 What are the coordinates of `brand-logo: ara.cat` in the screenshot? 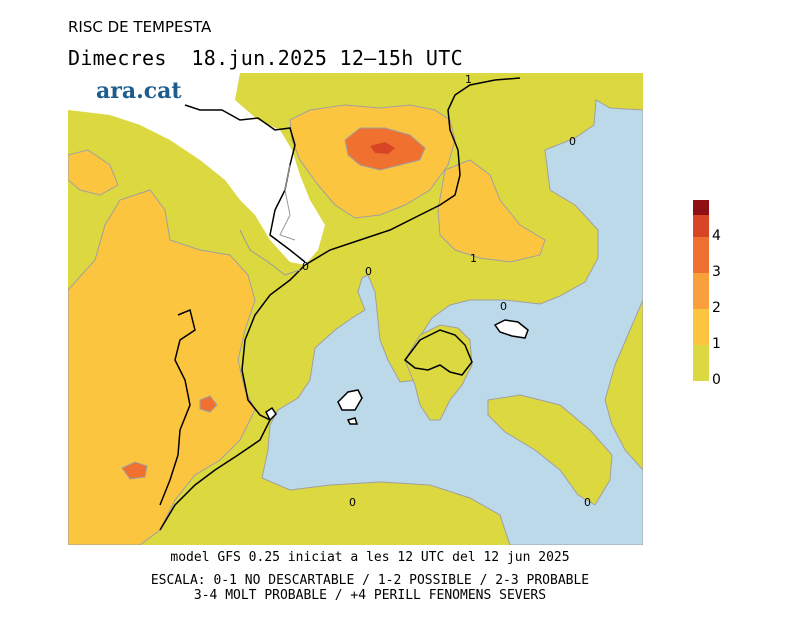 It's located at (139, 91).